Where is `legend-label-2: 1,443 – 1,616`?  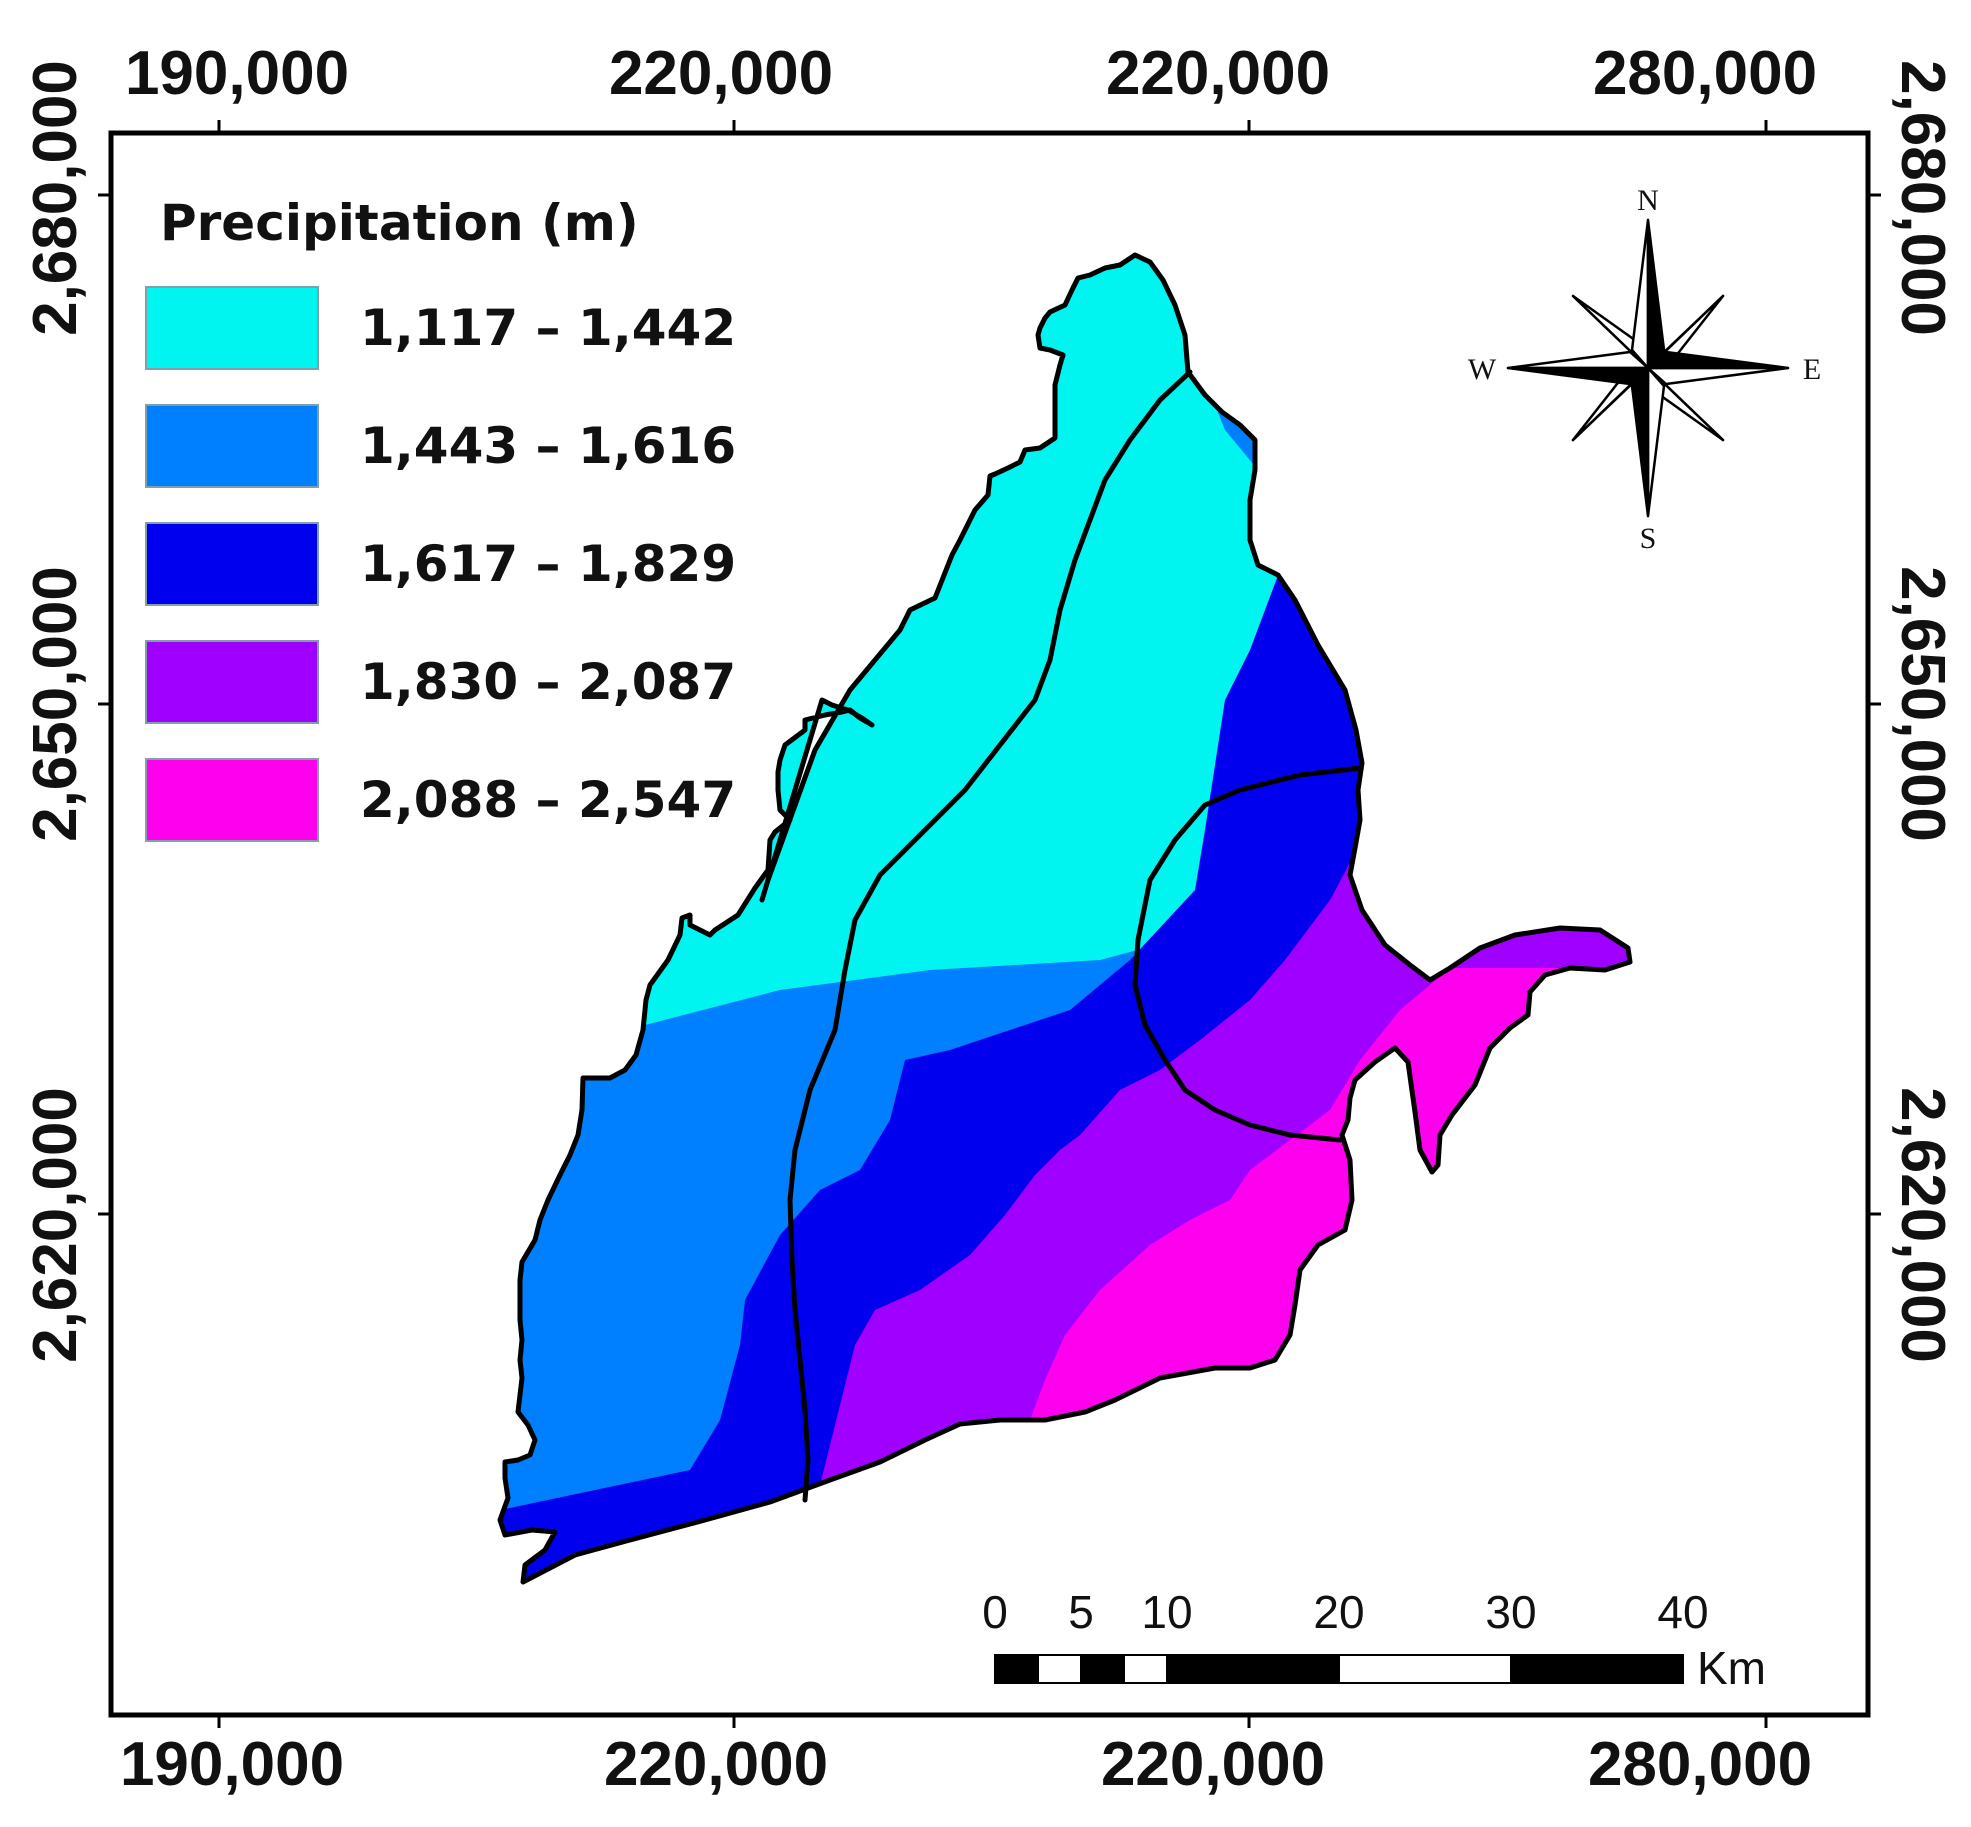
legend-label-2: 1,443 – 1,616 is located at coordinates (548, 446).